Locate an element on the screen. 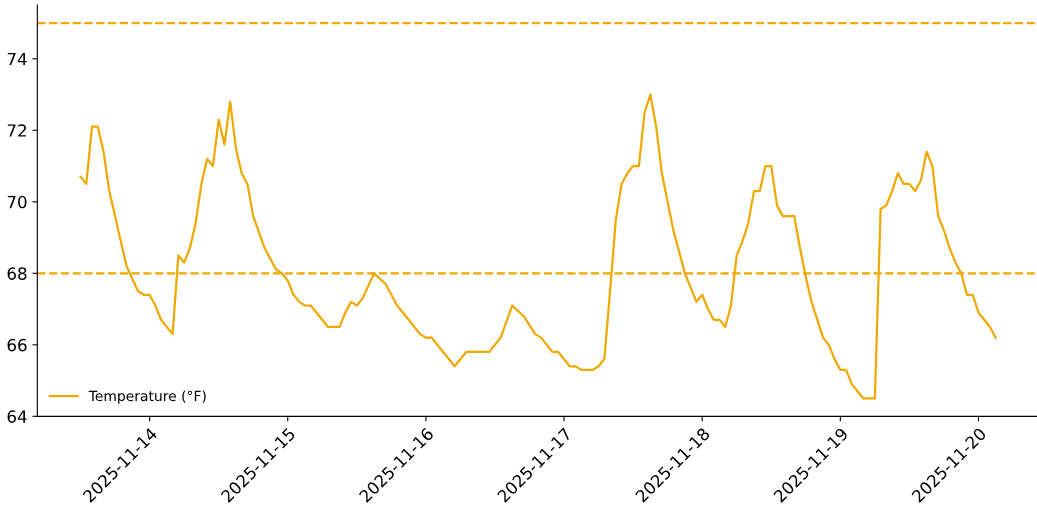 Image resolution: width=1037 pixels, height=514 pixels. y-tick-label: 72 is located at coordinates (16, 130).